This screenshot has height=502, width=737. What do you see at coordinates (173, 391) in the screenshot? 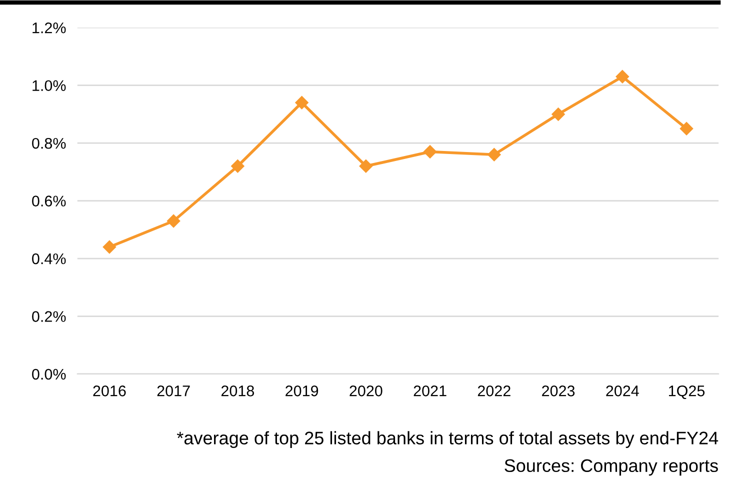
I see `x-tick-label: 2017` at bounding box center [173, 391].